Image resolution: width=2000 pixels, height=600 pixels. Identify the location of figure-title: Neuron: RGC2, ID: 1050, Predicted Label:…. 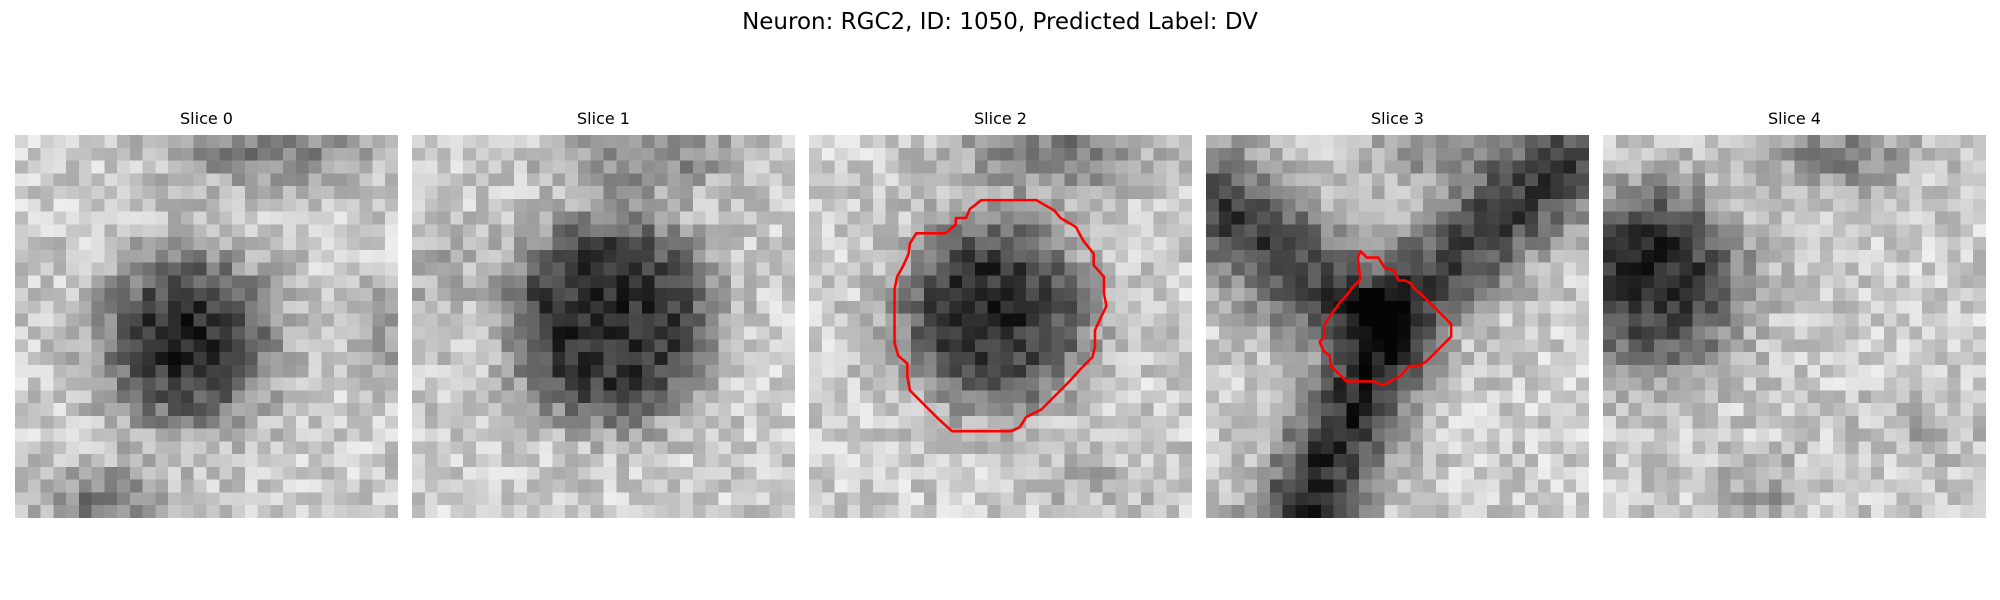
(1000, 22).